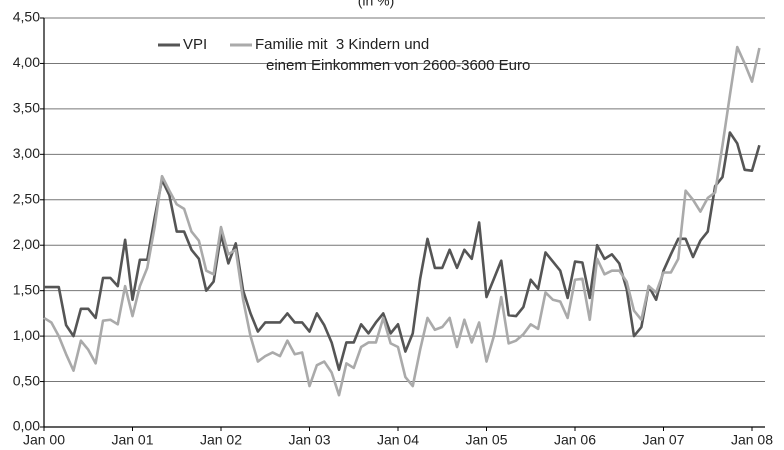 This screenshot has width=784, height=450. I want to click on x-tick-label: Jan 01, so click(132, 440).